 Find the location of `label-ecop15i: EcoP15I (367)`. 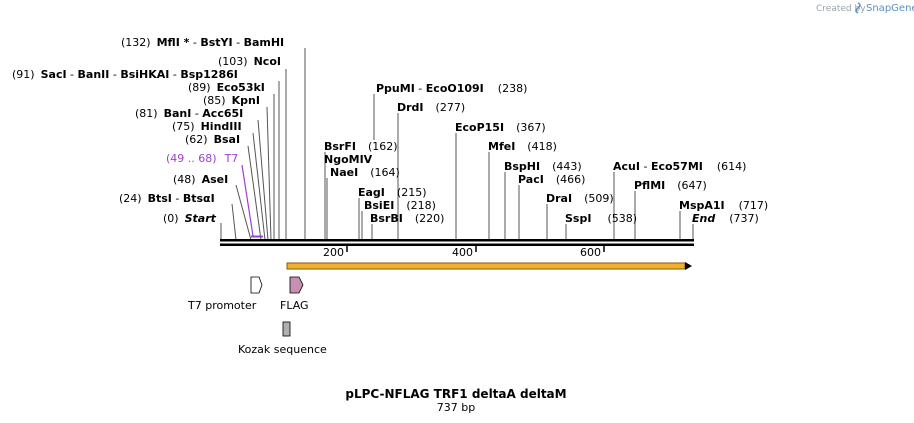

label-ecop15i: EcoP15I (367) is located at coordinates (500, 127).